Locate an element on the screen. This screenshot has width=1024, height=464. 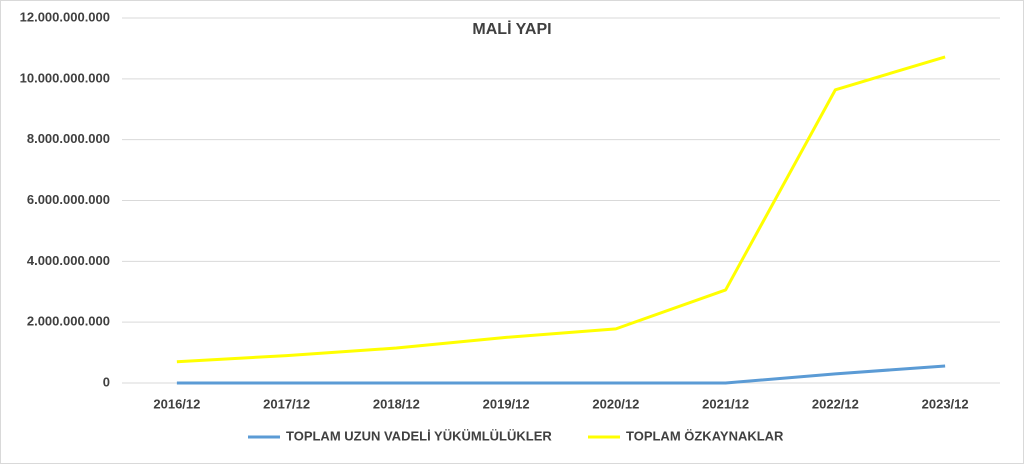
series-line is located at coordinates (561, 374).